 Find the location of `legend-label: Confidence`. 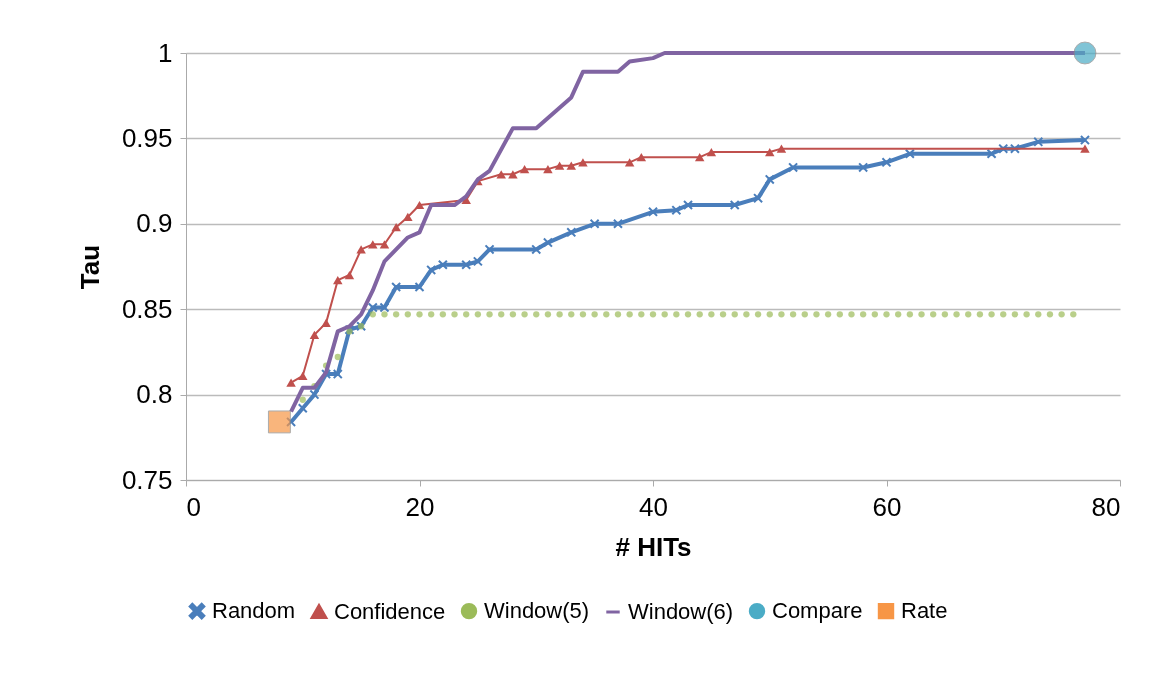

legend-label: Confidence is located at coordinates (390, 611).